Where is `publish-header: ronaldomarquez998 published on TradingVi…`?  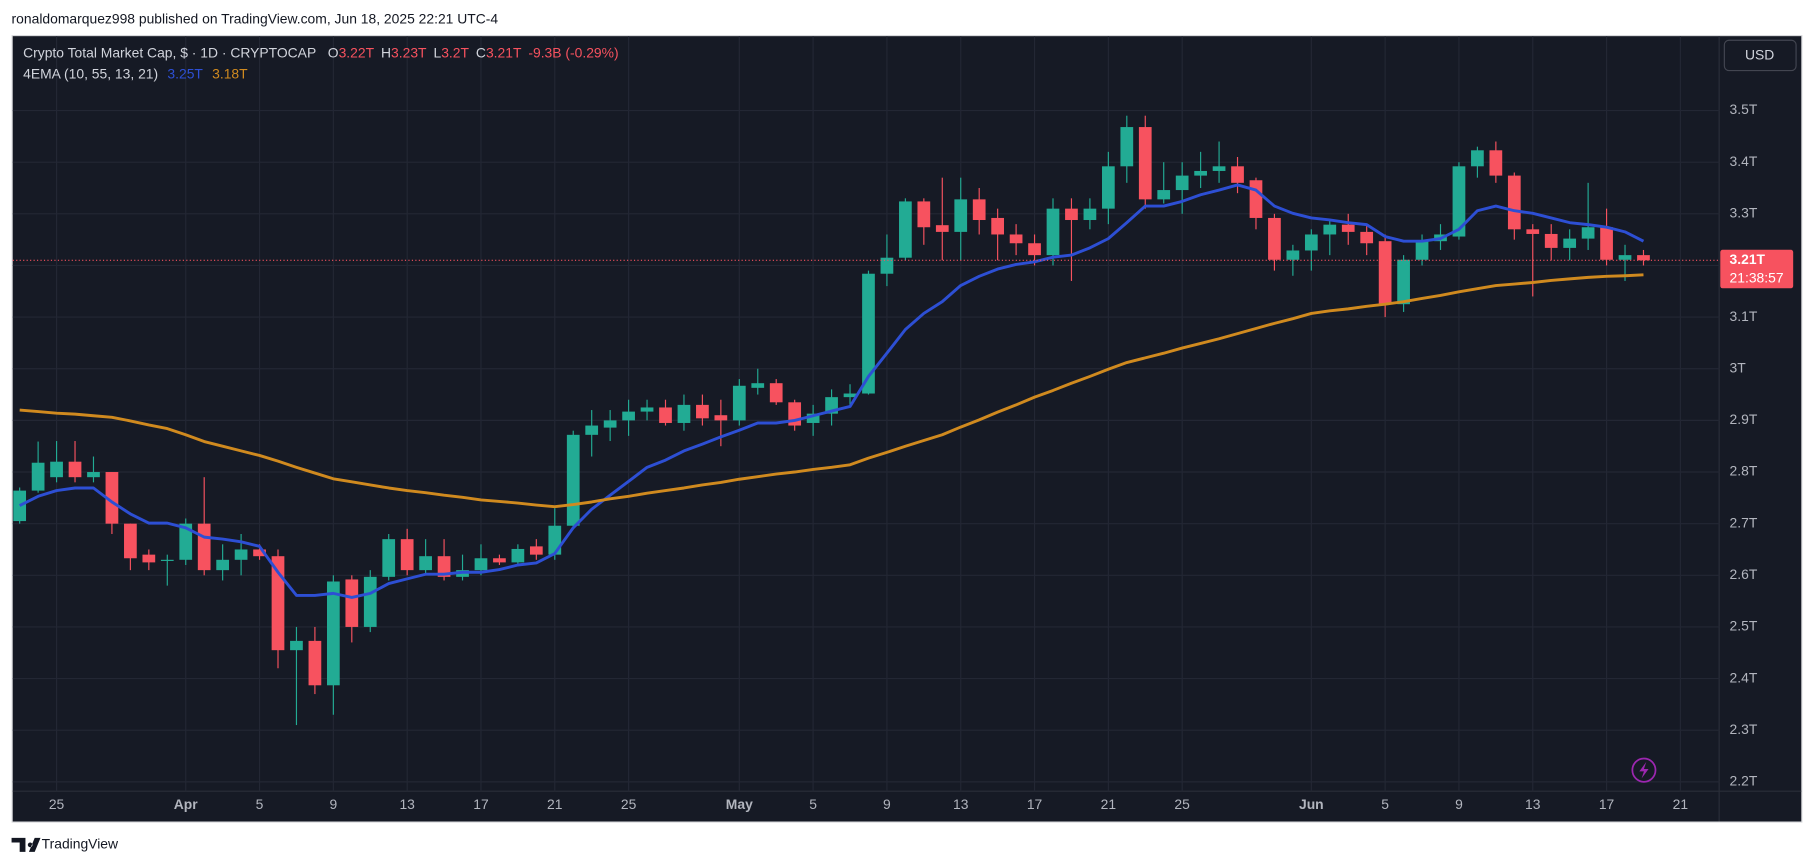 publish-header: ronaldomarquez998 published on TradingVi… is located at coordinates (255, 18).